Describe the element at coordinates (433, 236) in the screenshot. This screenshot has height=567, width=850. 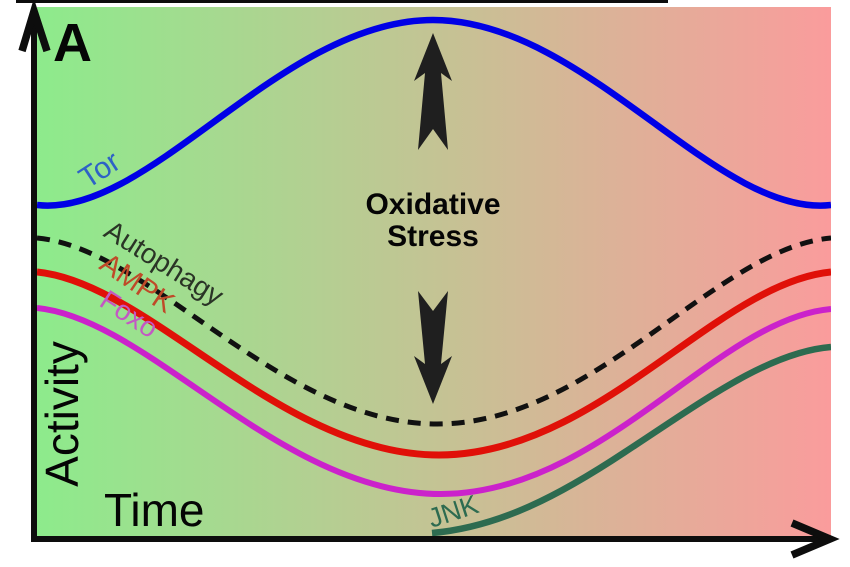
I see `oxidative-annotation-line2: Stress` at that location.